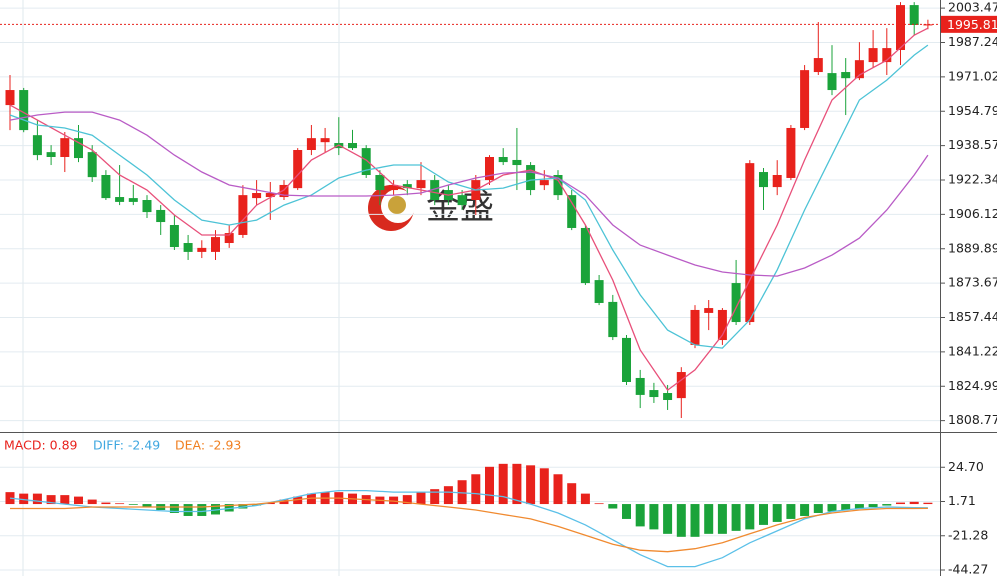 The height and width of the screenshot is (576, 997). What do you see at coordinates (397, 205) in the screenshot?
I see `logo` at bounding box center [397, 205].